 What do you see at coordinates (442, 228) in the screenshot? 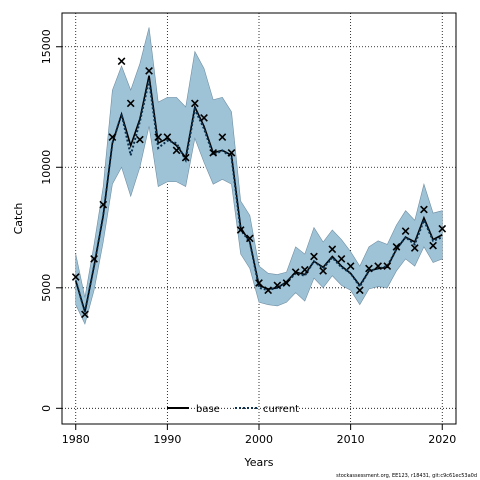
I see `observed-point-2020` at bounding box center [442, 228].